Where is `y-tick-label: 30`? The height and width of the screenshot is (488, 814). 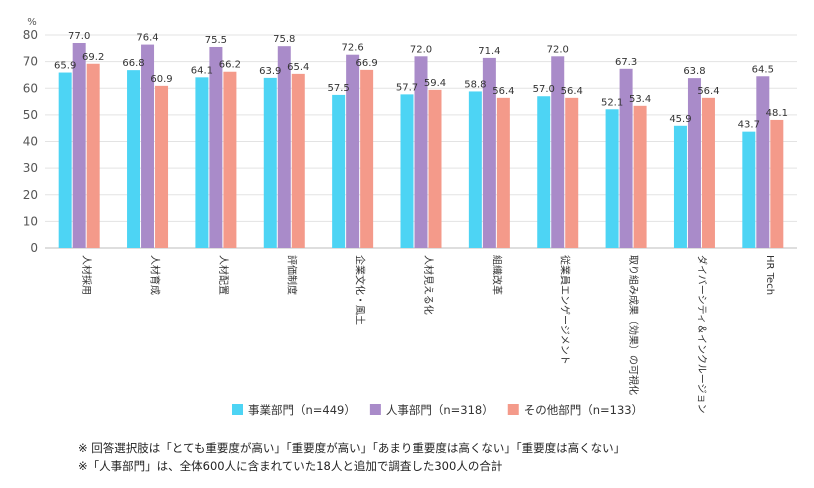 y-tick-label: 30 is located at coordinates (30, 168).